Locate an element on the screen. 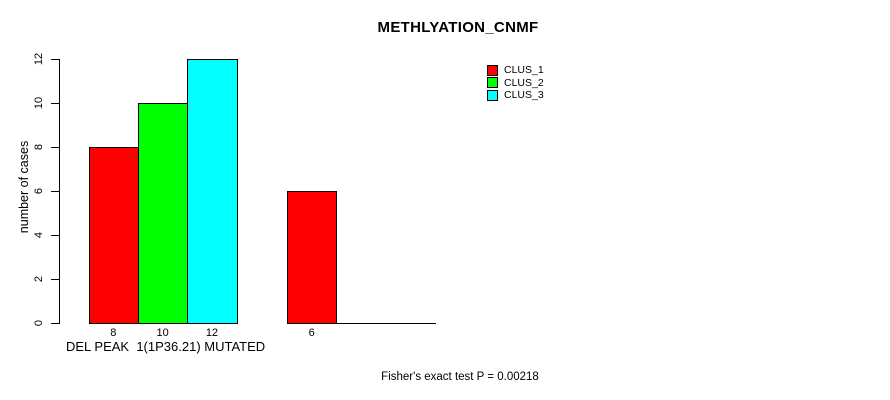 The height and width of the screenshot is (400, 890). legend-item: CLUS_1 is located at coordinates (515, 70).